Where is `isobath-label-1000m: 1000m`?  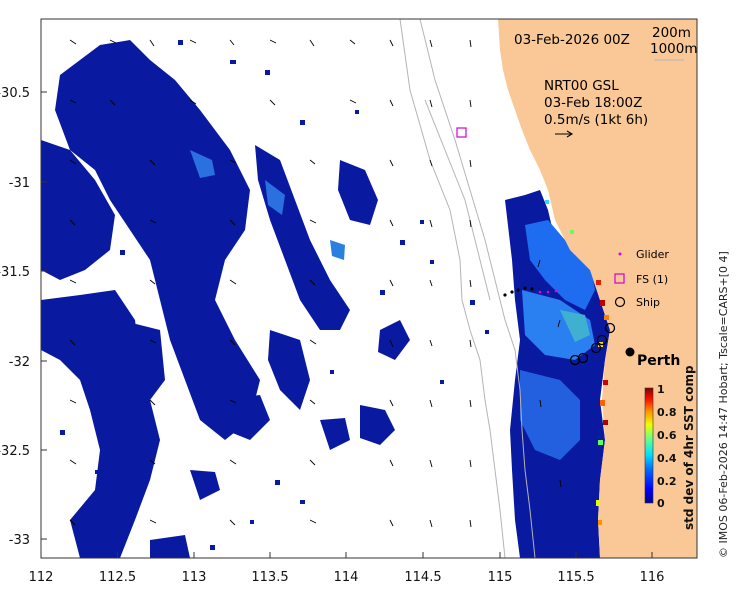
isobath-label-1000m: 1000m is located at coordinates (674, 49).